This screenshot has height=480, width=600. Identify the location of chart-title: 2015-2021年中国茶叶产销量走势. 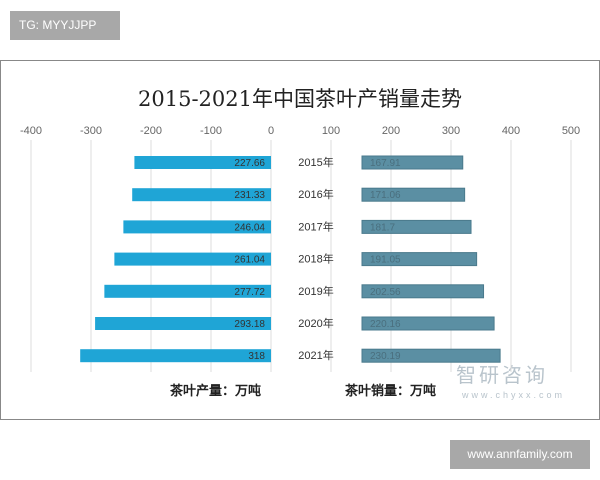
(300, 99).